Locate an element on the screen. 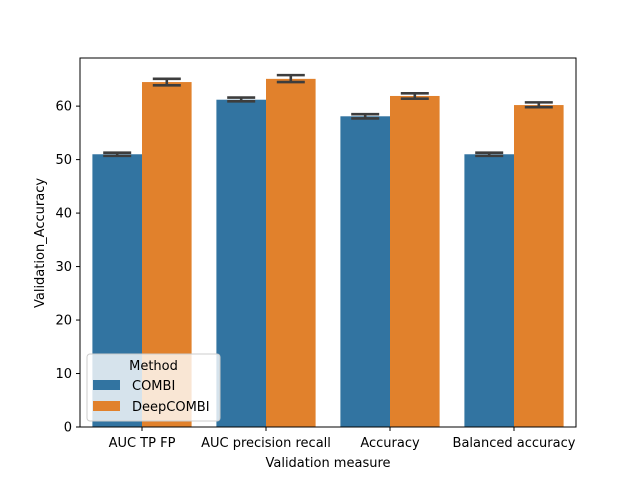  x-axis-label: Validation measure is located at coordinates (327, 463).